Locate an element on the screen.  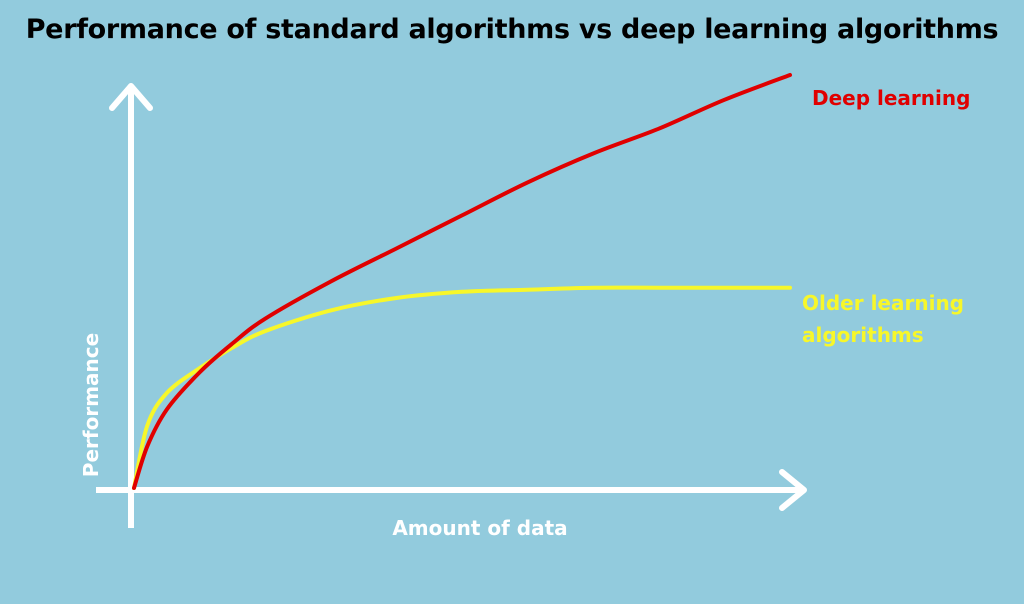
series-label-older-learning: Older learning algorithms is located at coordinates (886, 319).